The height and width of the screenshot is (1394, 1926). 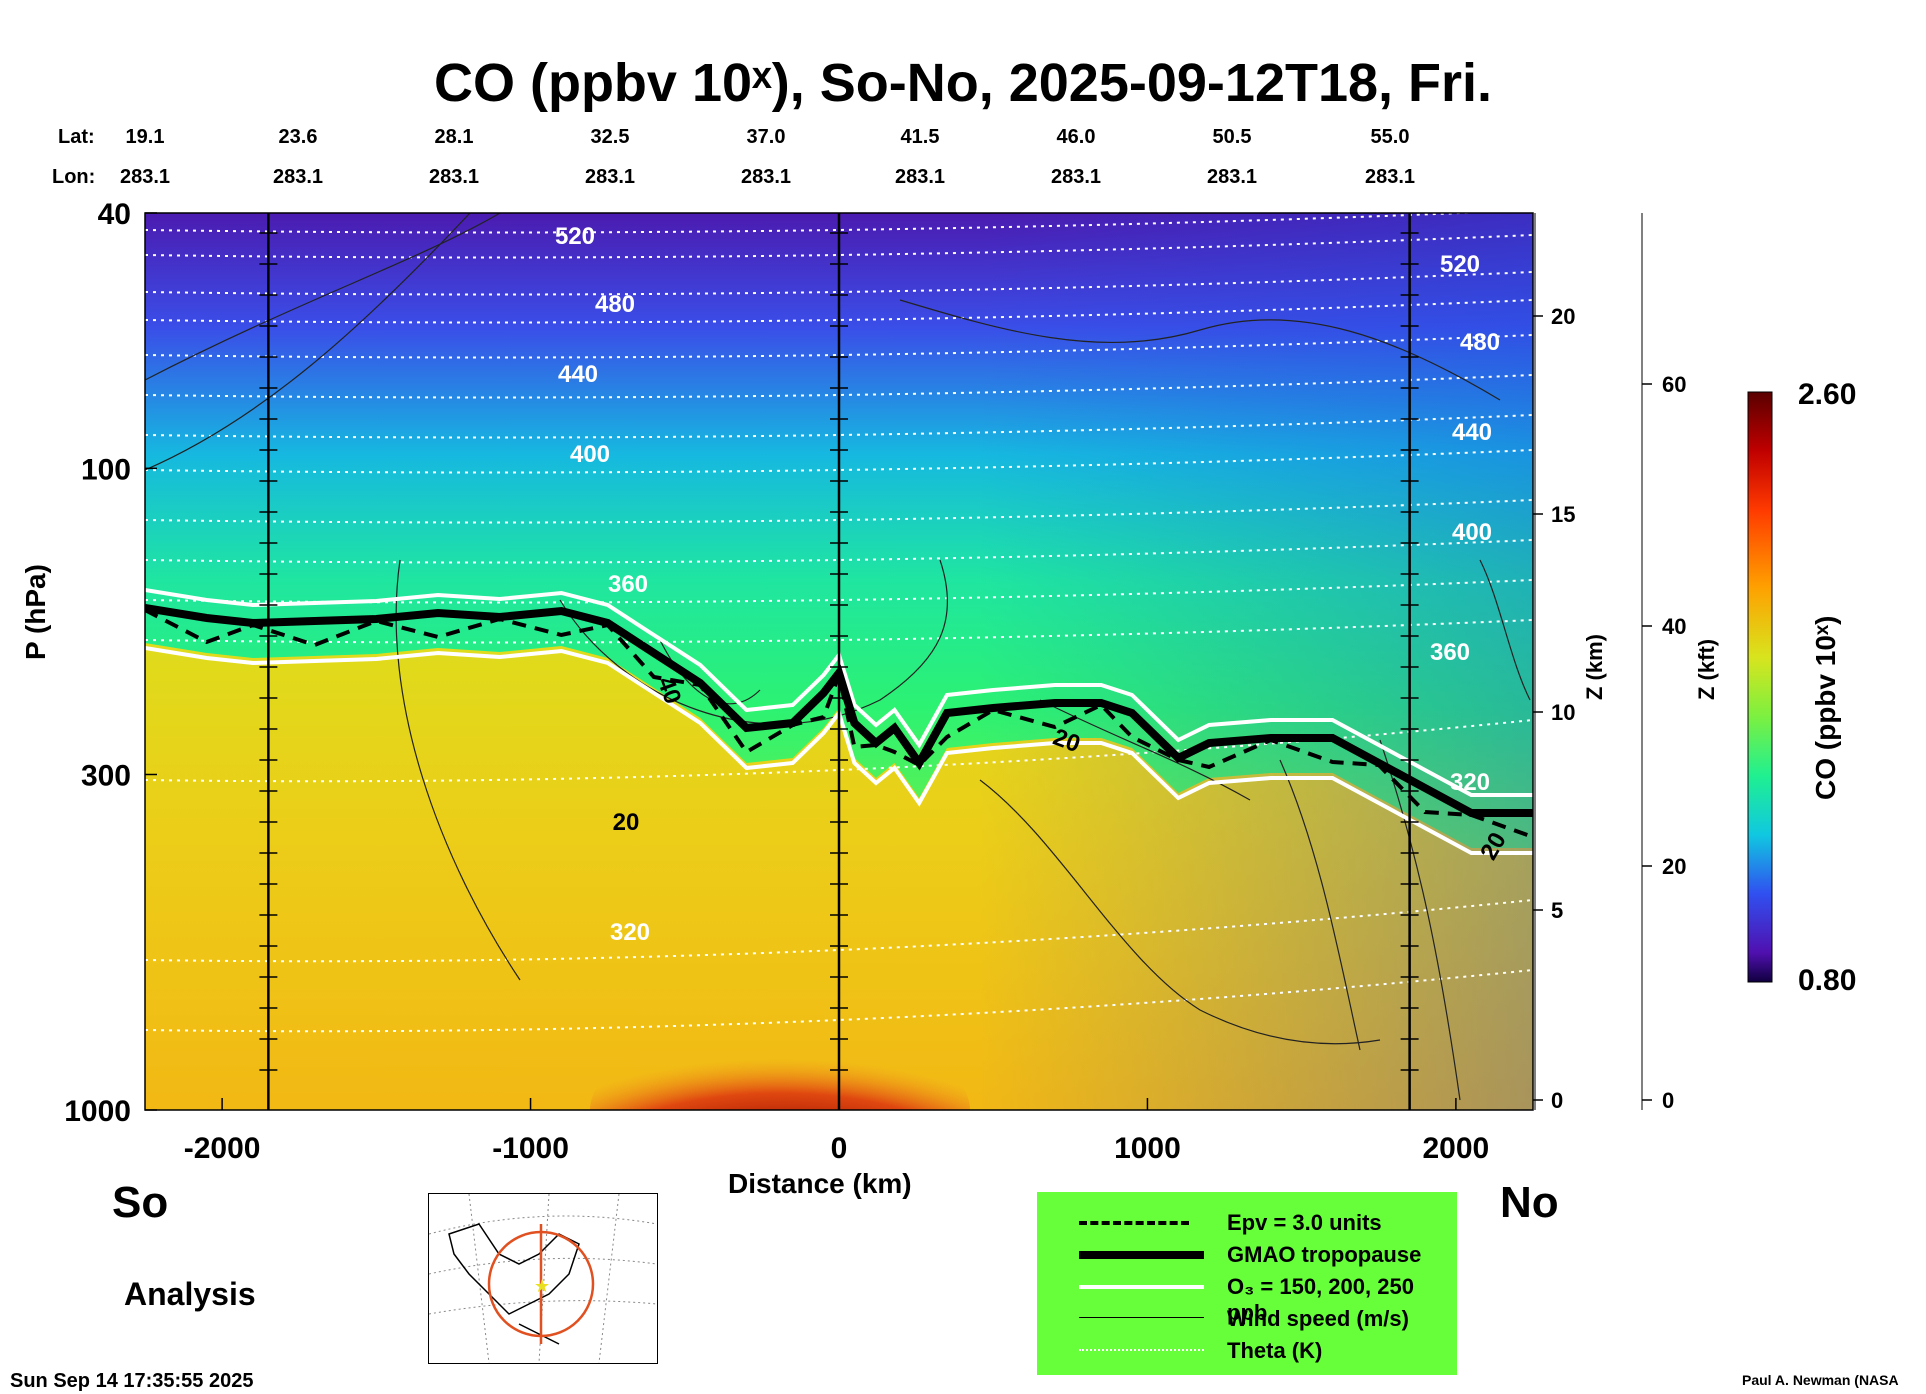 I want to click on credit: Paul A. Newman (NASA, so click(x=1820, y=1380).